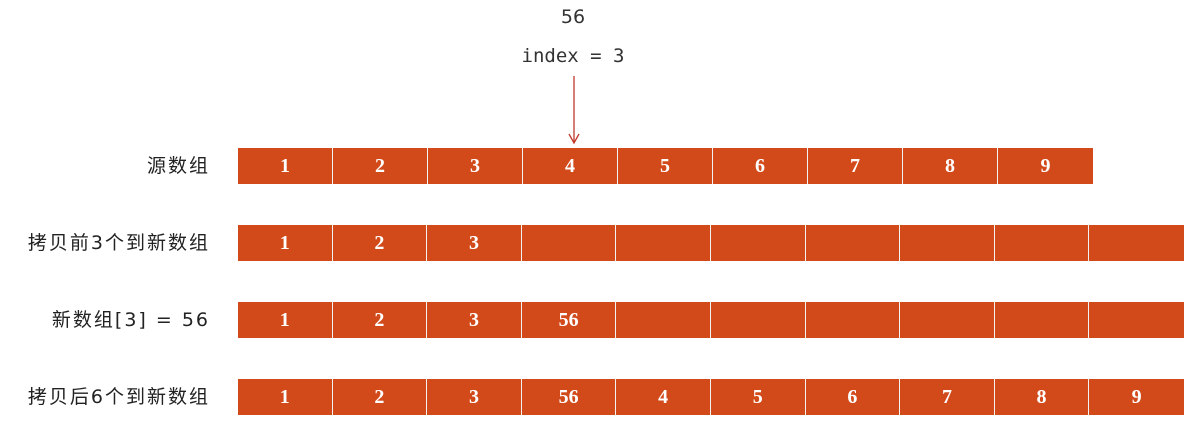  What do you see at coordinates (573, 56) in the screenshot?
I see `index-label: index = 3` at bounding box center [573, 56].